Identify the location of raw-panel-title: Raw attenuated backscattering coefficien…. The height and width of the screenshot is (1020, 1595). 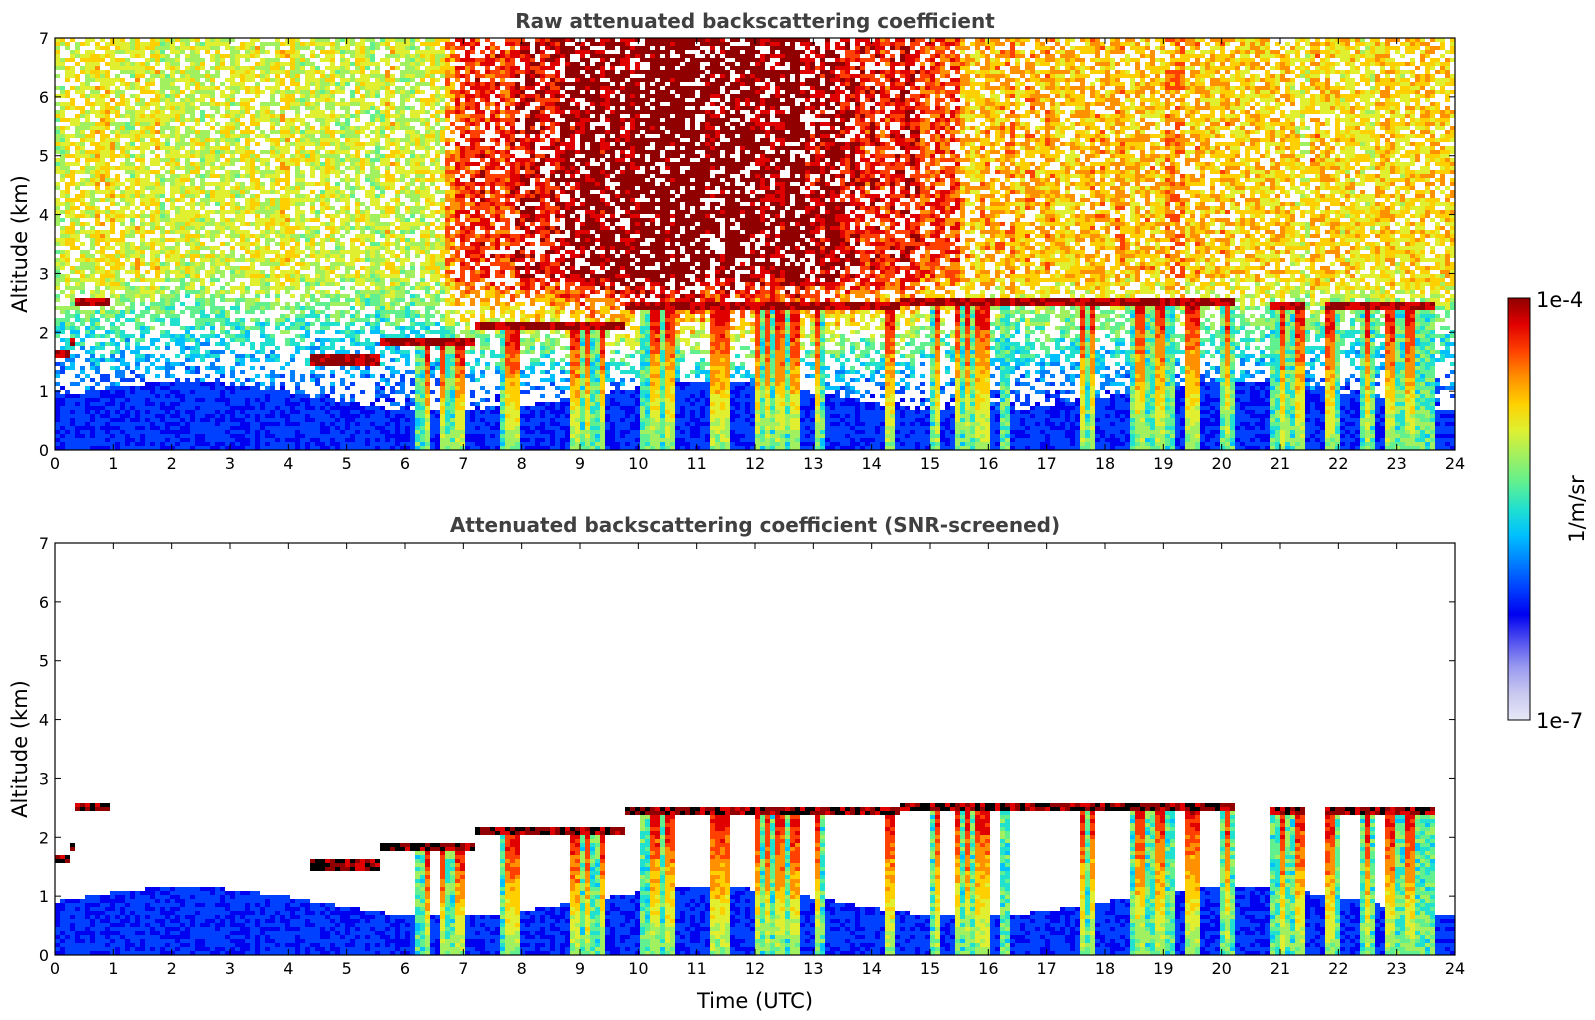
(755, 21).